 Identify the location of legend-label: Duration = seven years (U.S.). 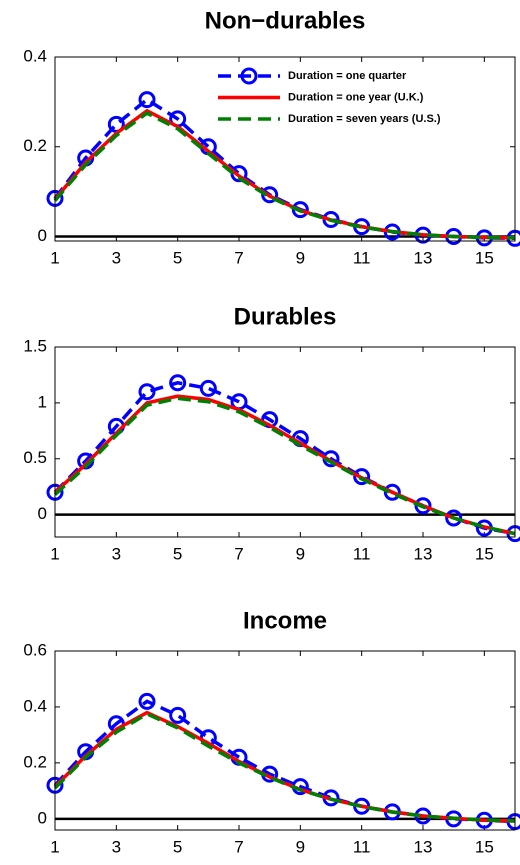
(364, 119).